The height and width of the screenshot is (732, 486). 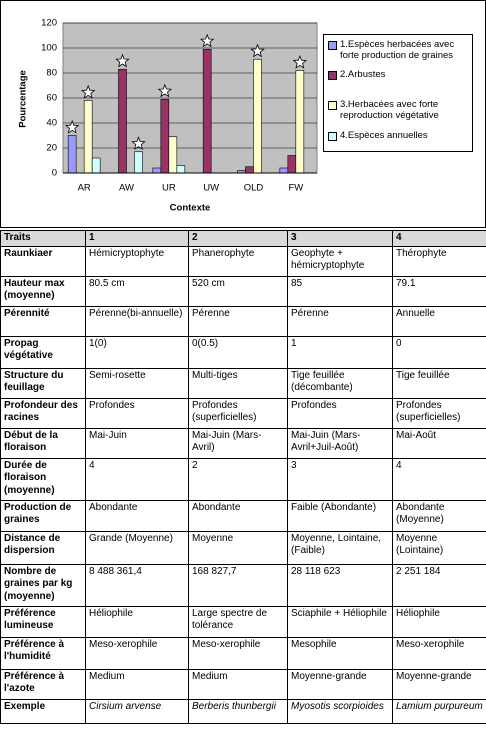 I want to click on table-cell: Geophyte + hémicryptophyte, so click(x=340, y=261).